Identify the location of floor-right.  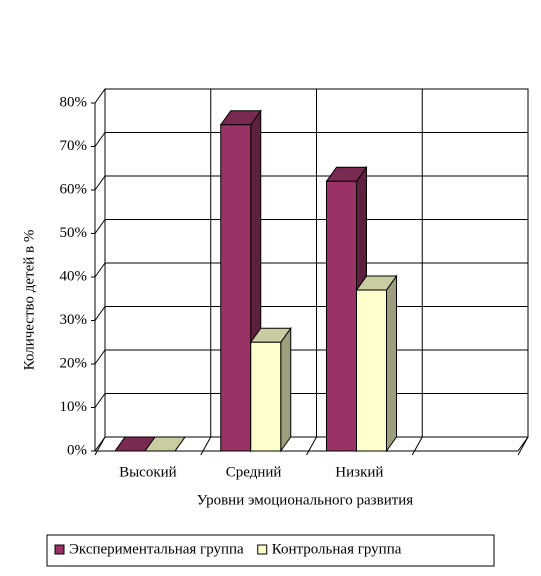
(523, 444).